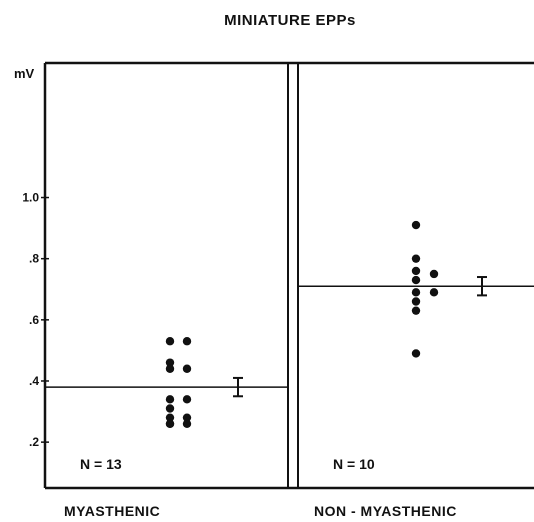 The image size is (534, 522). Describe the element at coordinates (34, 259) in the screenshot. I see `y-tick-label: .8` at that location.